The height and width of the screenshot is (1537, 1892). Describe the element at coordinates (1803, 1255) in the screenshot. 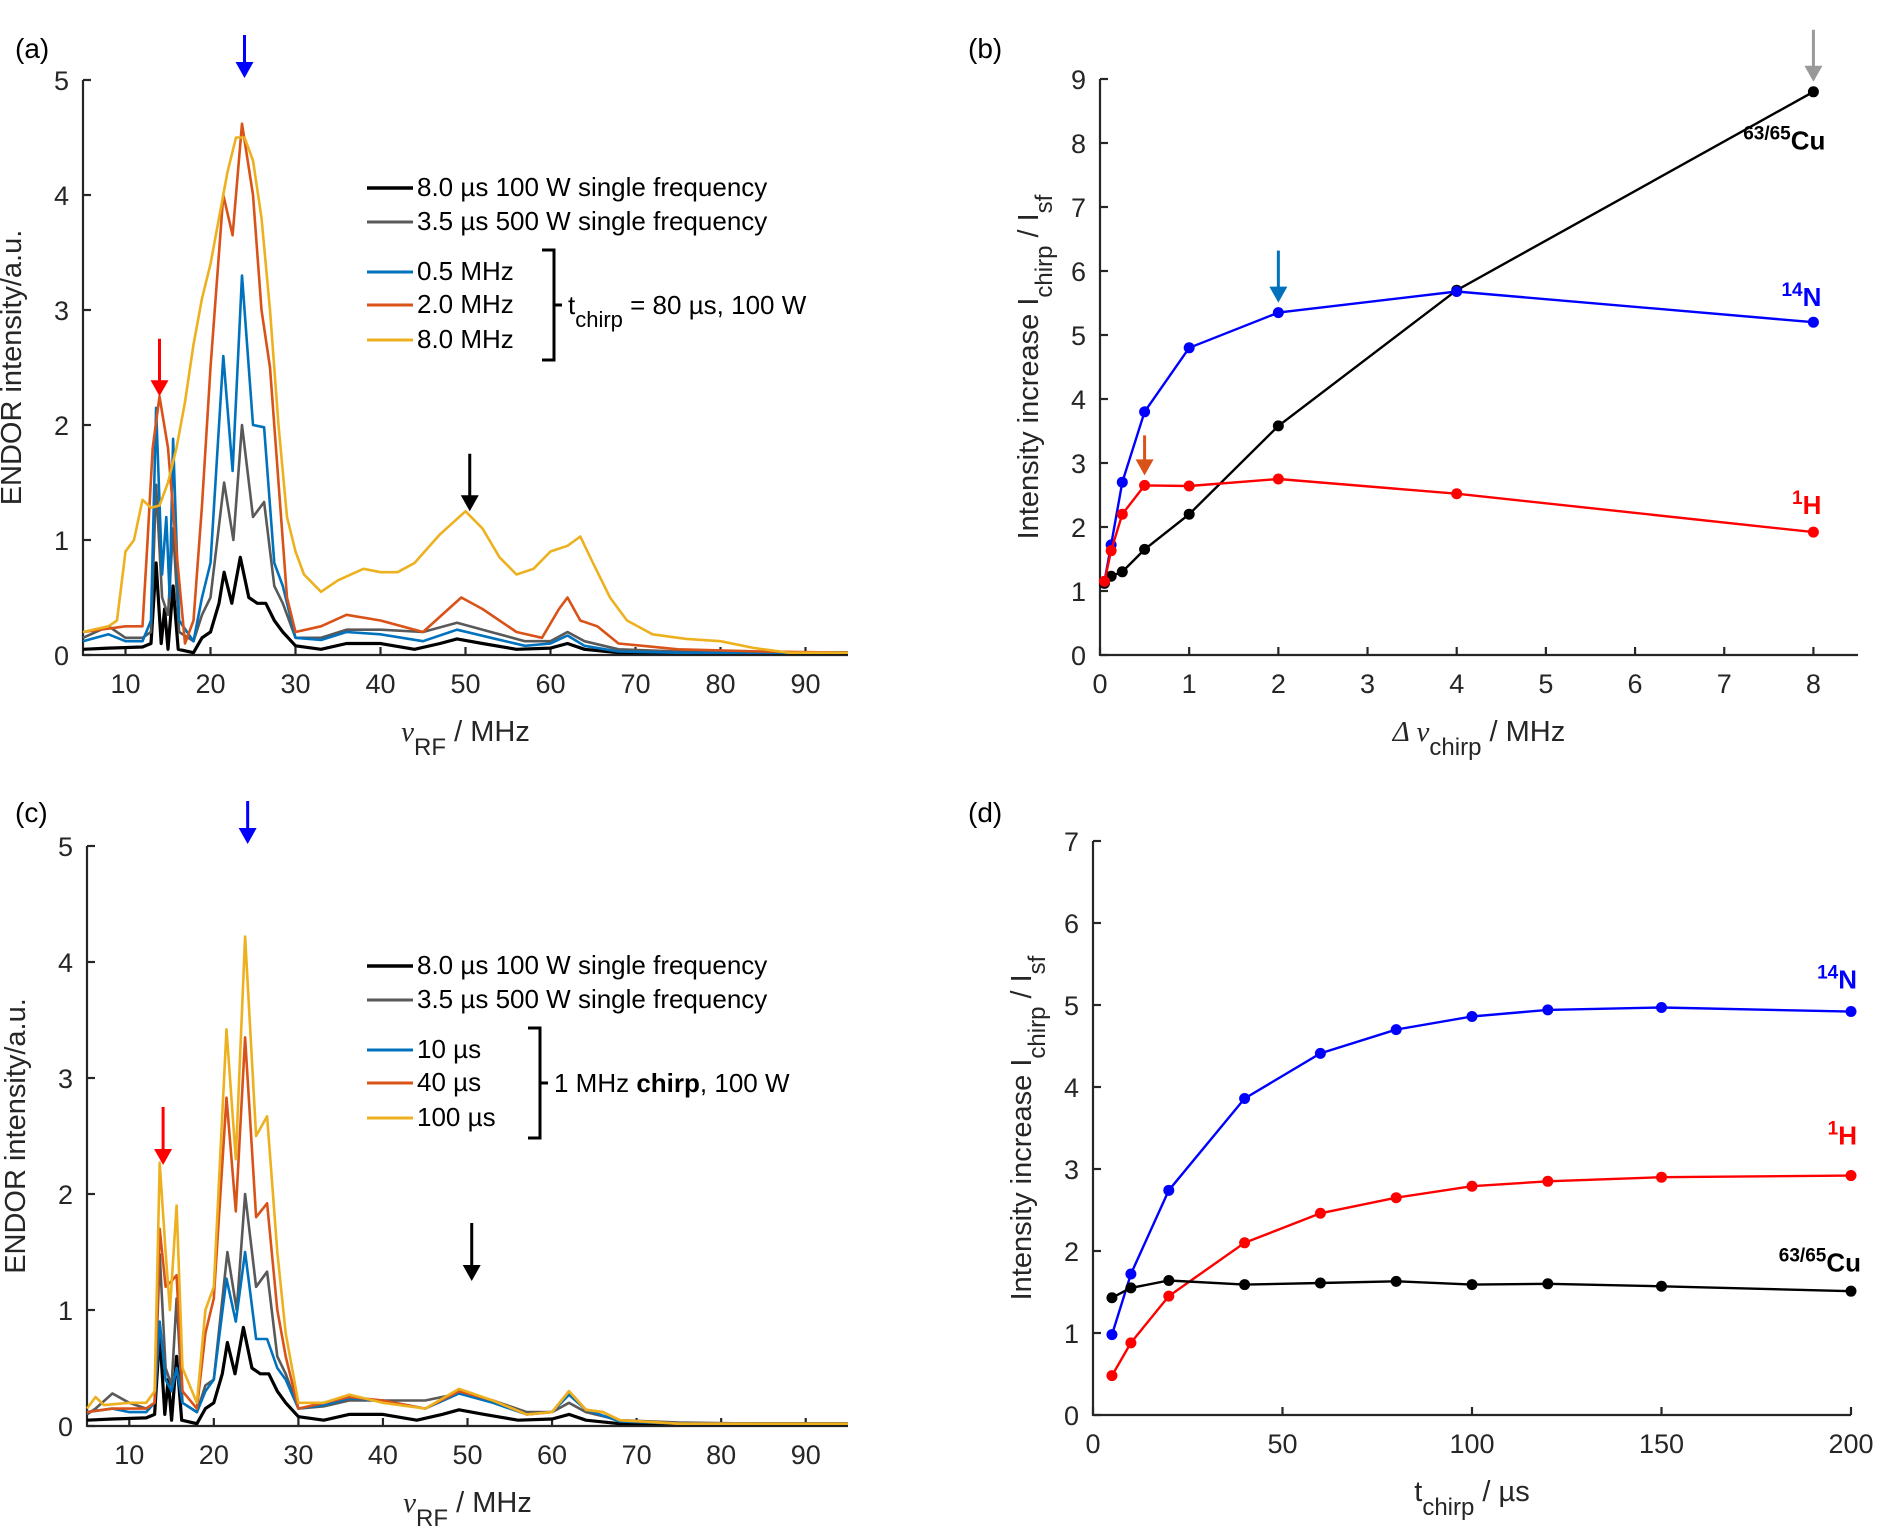

I see `nucleus-label-sup: 63/65` at that location.